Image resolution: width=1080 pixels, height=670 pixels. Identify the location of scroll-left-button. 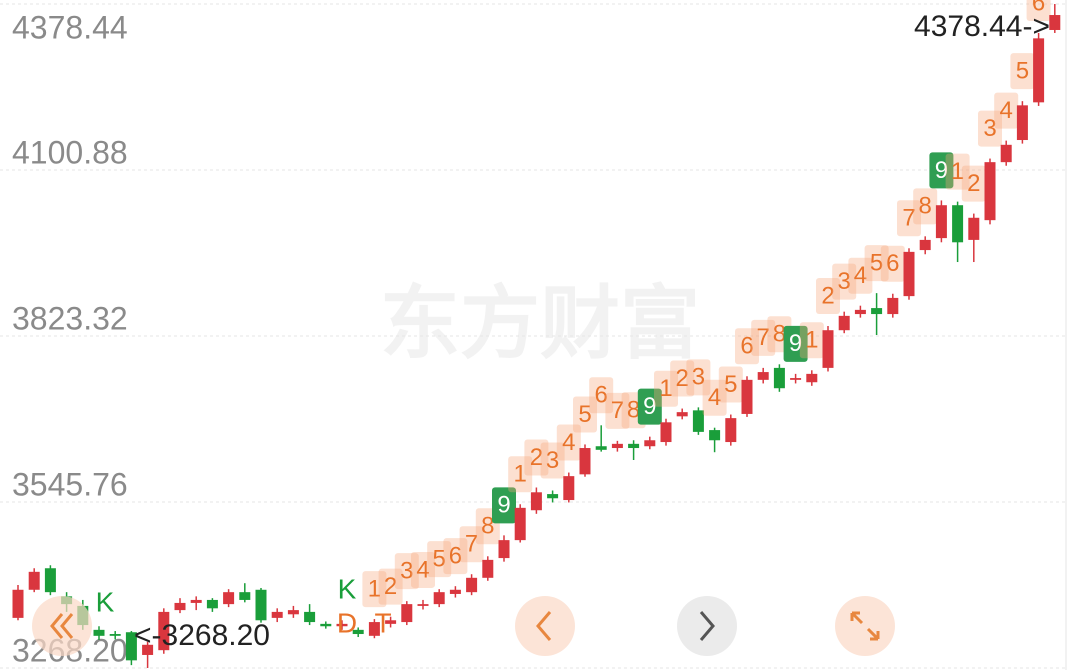
(545, 626).